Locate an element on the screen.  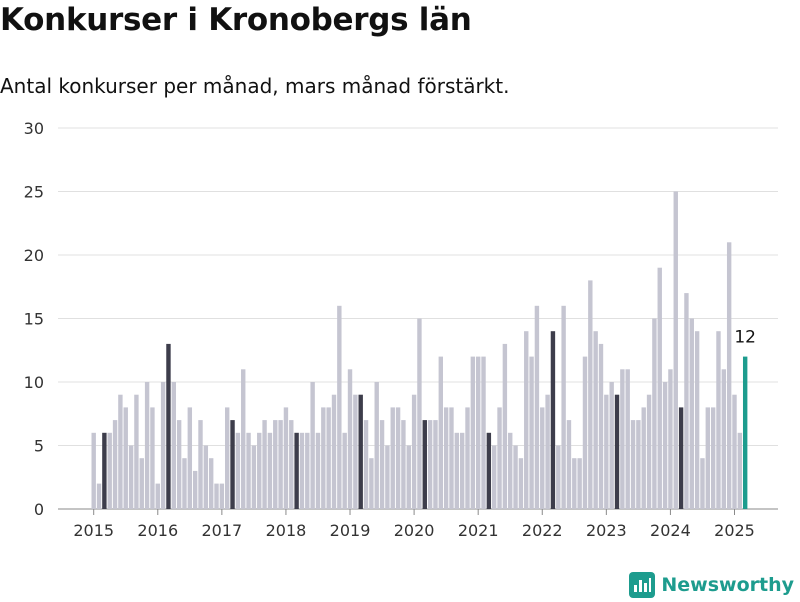
y-tick-label: 0 is located at coordinates (39, 509).